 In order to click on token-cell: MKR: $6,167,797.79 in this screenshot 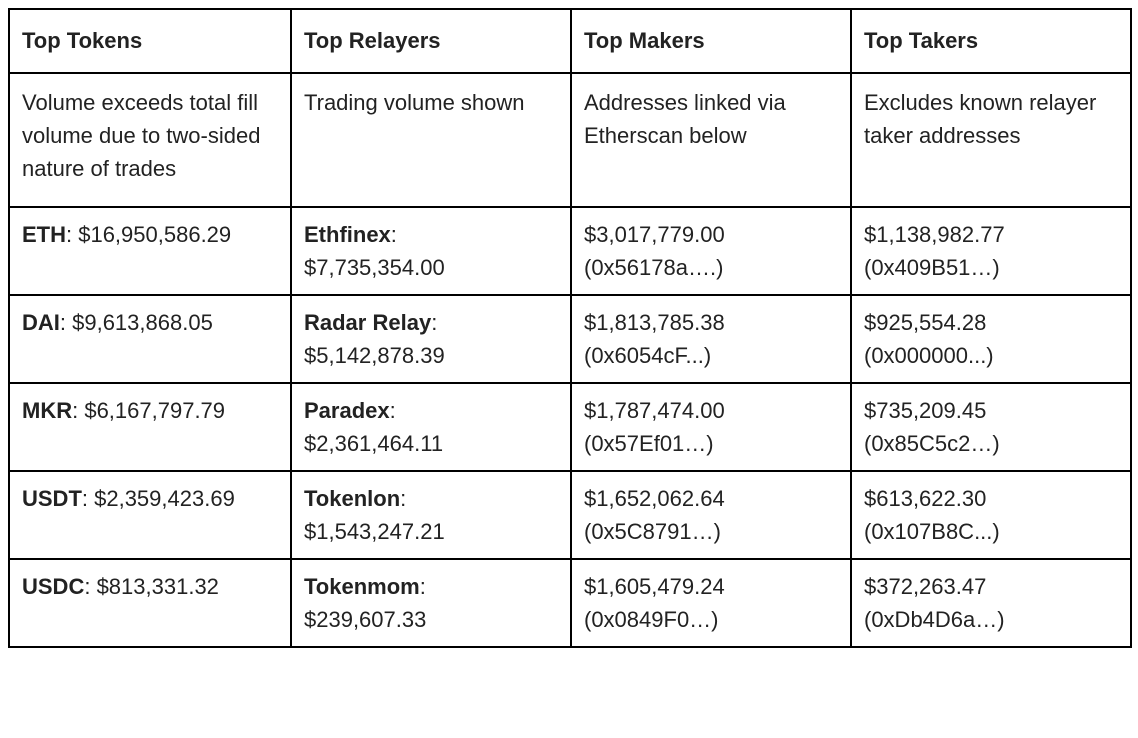, I will do `click(150, 427)`.